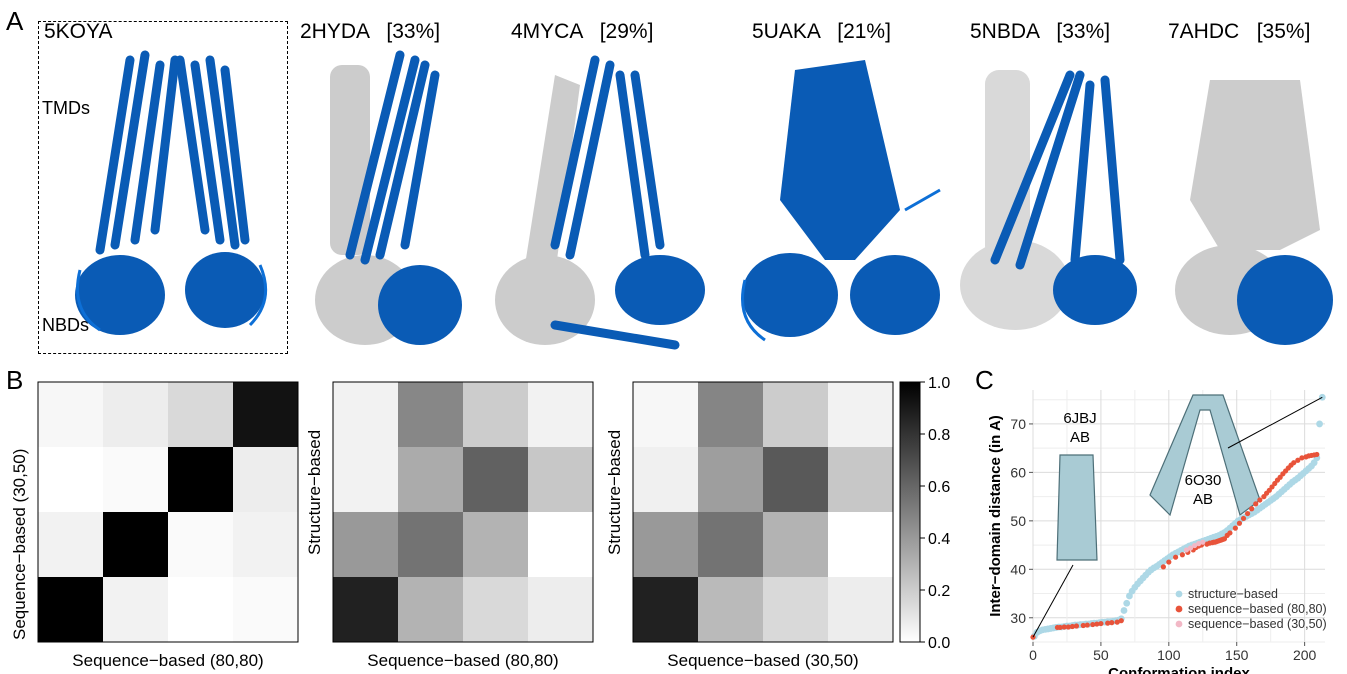 Image resolution: width=1347 pixels, height=674 pixels. I want to click on reference-structure-box, so click(163, 187).